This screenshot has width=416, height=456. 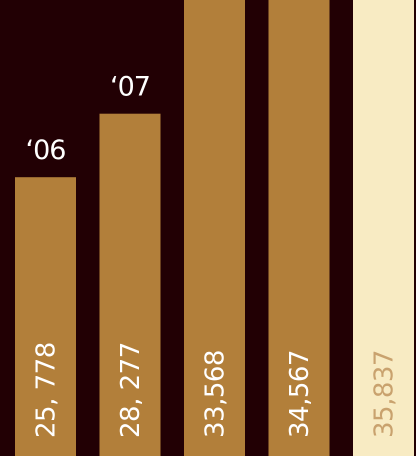 I want to click on value-label-0: 25, 778, so click(x=47, y=390).